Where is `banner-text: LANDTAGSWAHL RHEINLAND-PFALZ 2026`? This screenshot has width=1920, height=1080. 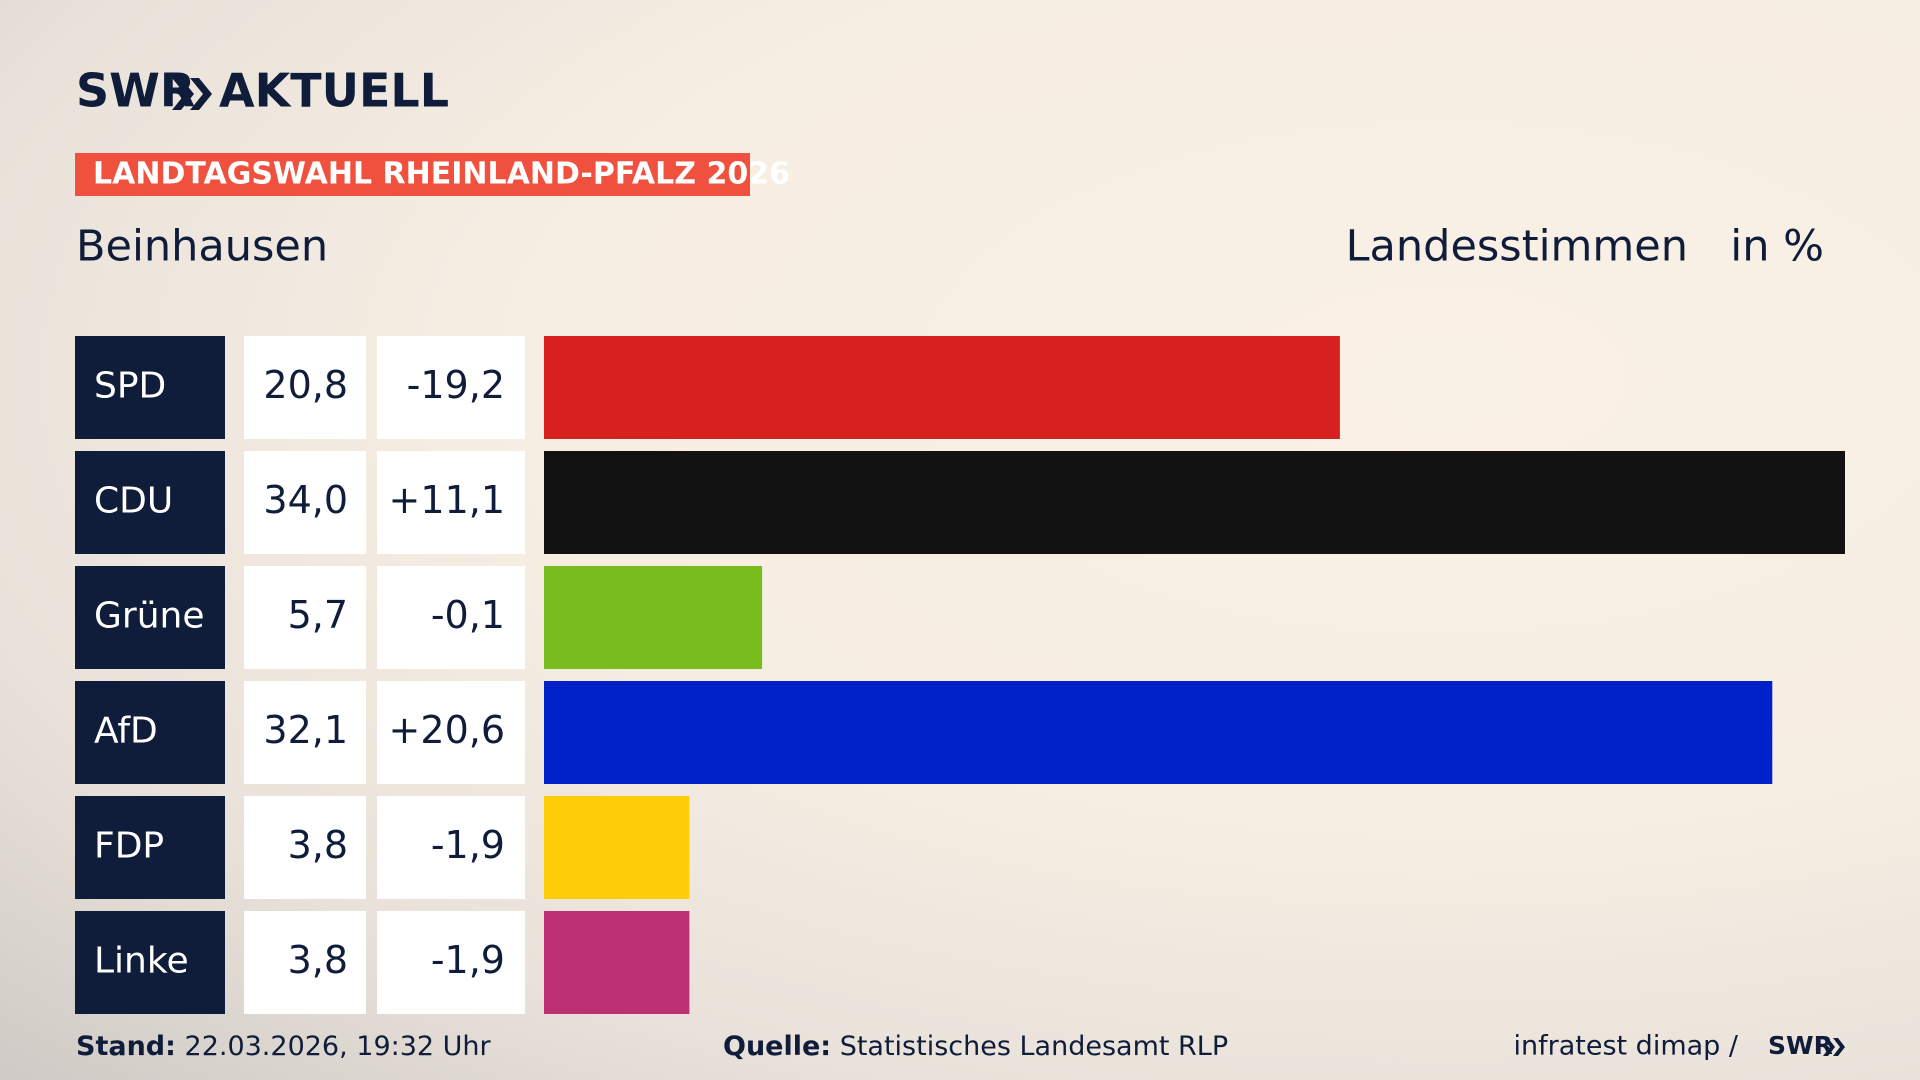
banner-text: LANDTAGSWAHL RHEINLAND-PFALZ 2026 is located at coordinates (441, 174).